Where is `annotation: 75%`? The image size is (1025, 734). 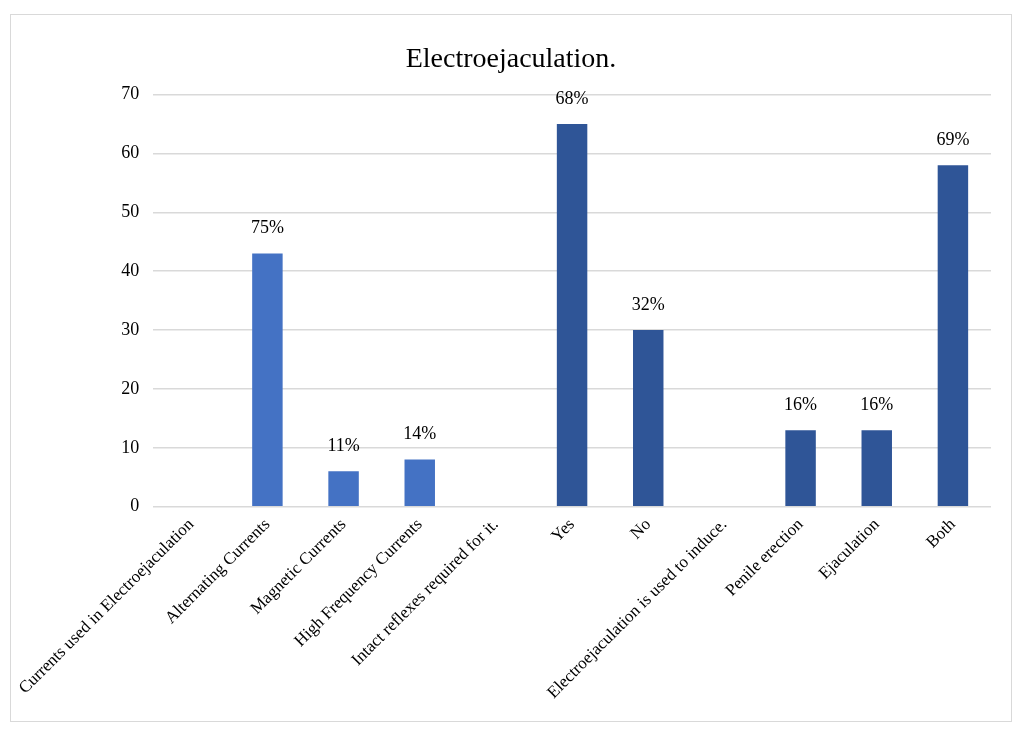 annotation: 75% is located at coordinates (267, 227).